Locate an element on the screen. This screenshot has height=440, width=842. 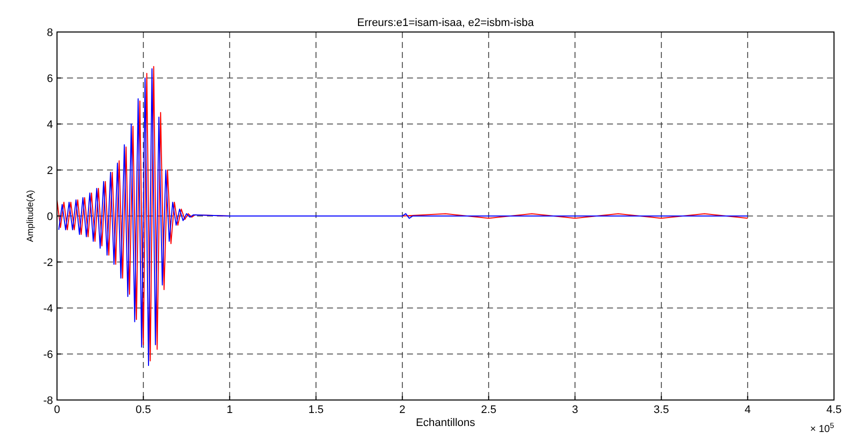
y-tick-label: -6 is located at coordinates (48, 355).